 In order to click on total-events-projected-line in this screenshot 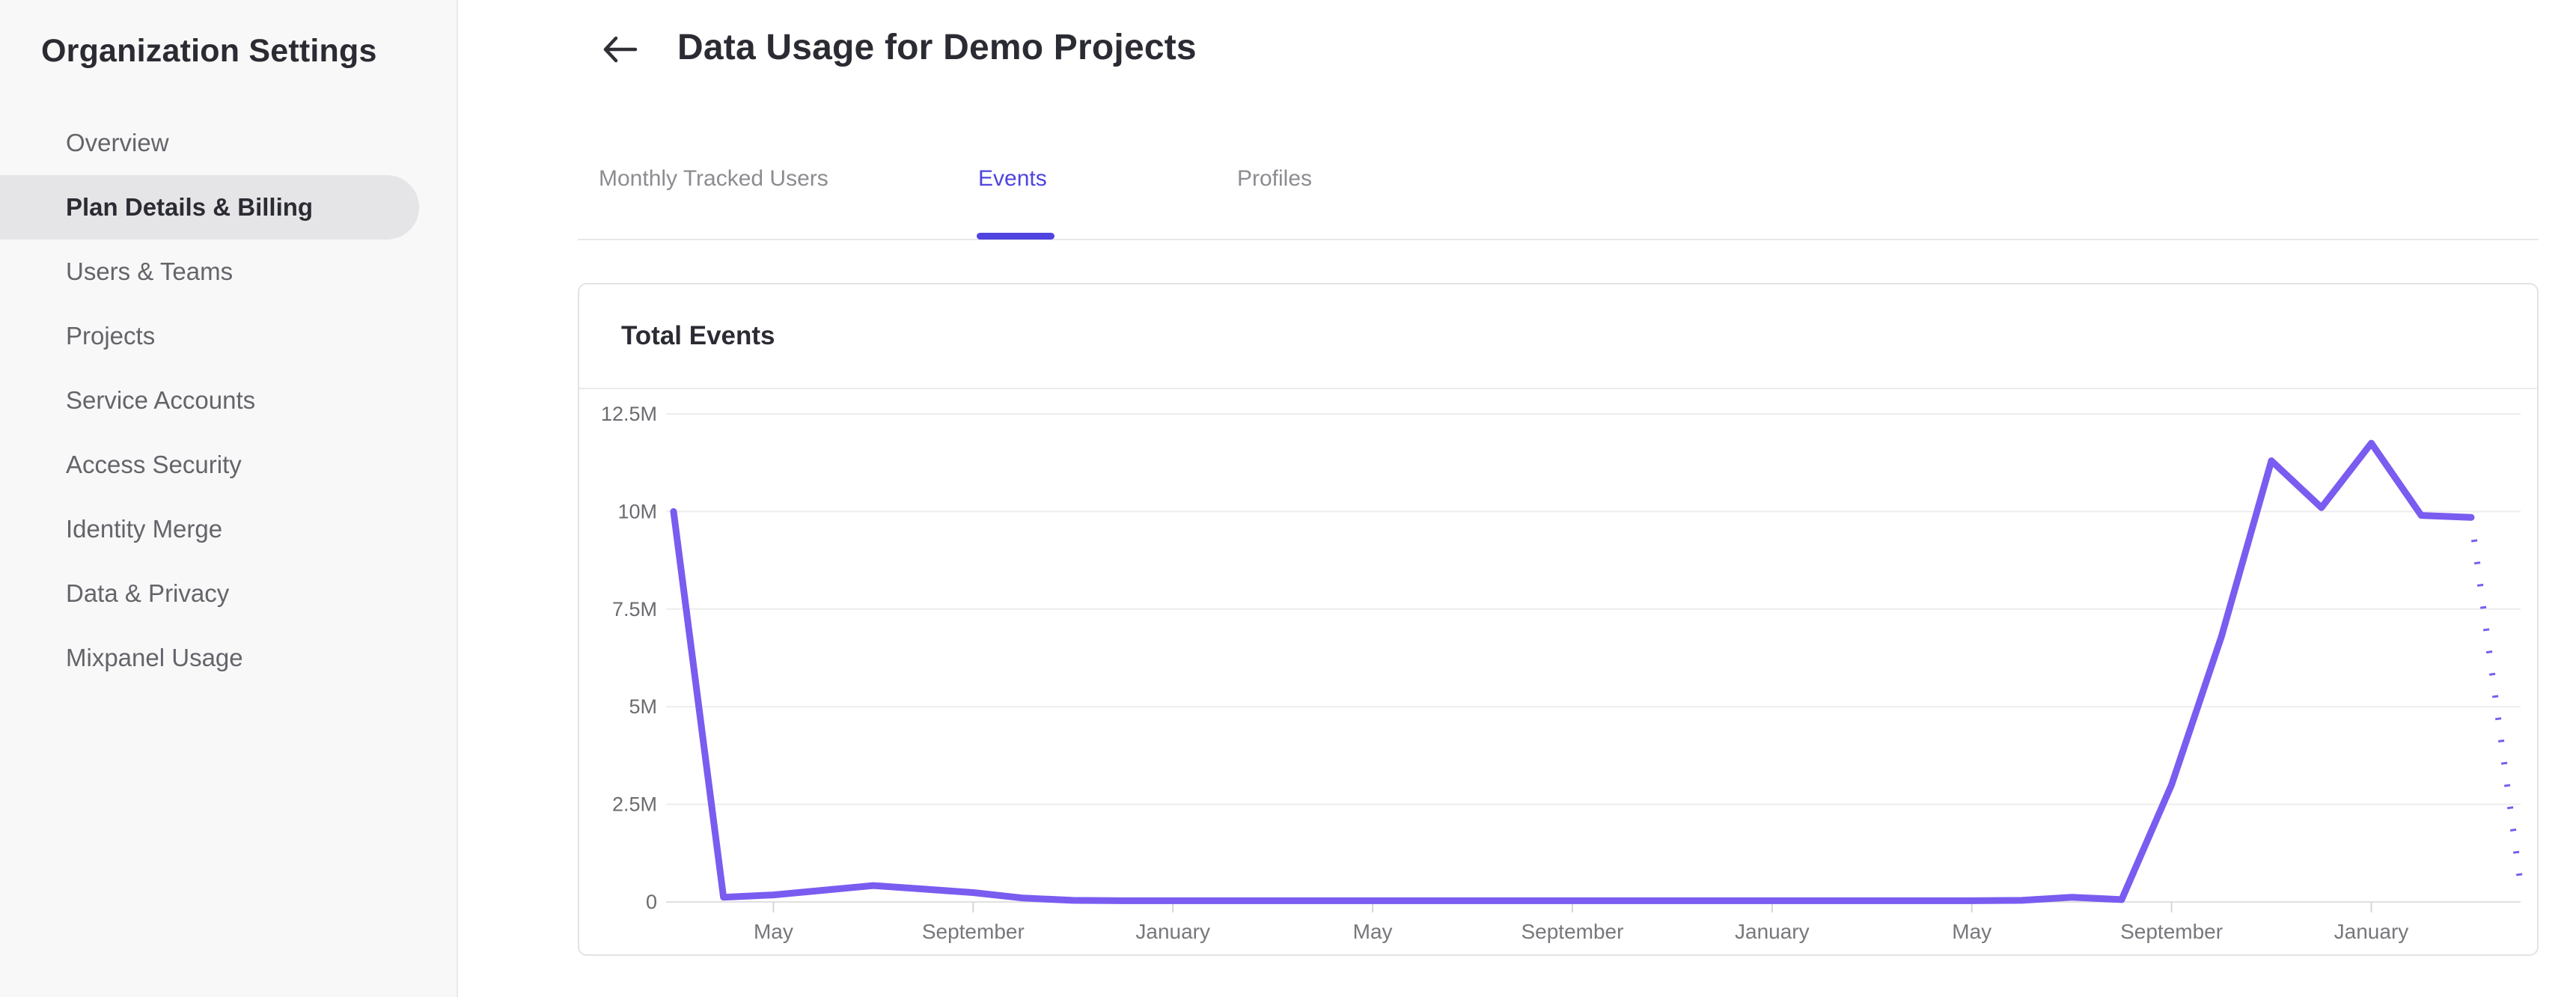, I will do `click(2495, 702)`.